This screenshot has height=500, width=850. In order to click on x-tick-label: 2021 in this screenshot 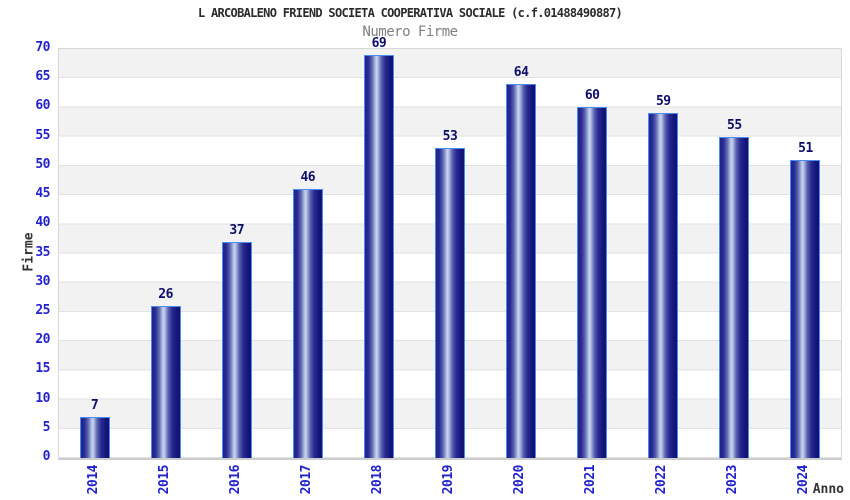, I will do `click(591, 480)`.